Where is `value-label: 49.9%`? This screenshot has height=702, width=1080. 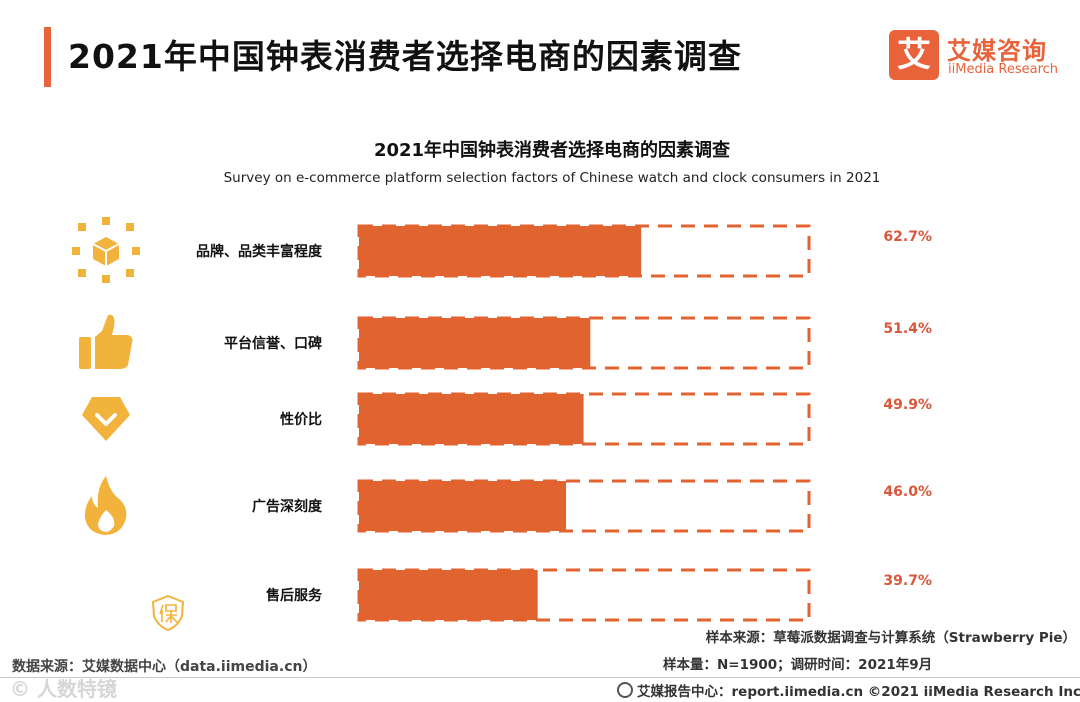
value-label: 49.9% is located at coordinates (907, 405).